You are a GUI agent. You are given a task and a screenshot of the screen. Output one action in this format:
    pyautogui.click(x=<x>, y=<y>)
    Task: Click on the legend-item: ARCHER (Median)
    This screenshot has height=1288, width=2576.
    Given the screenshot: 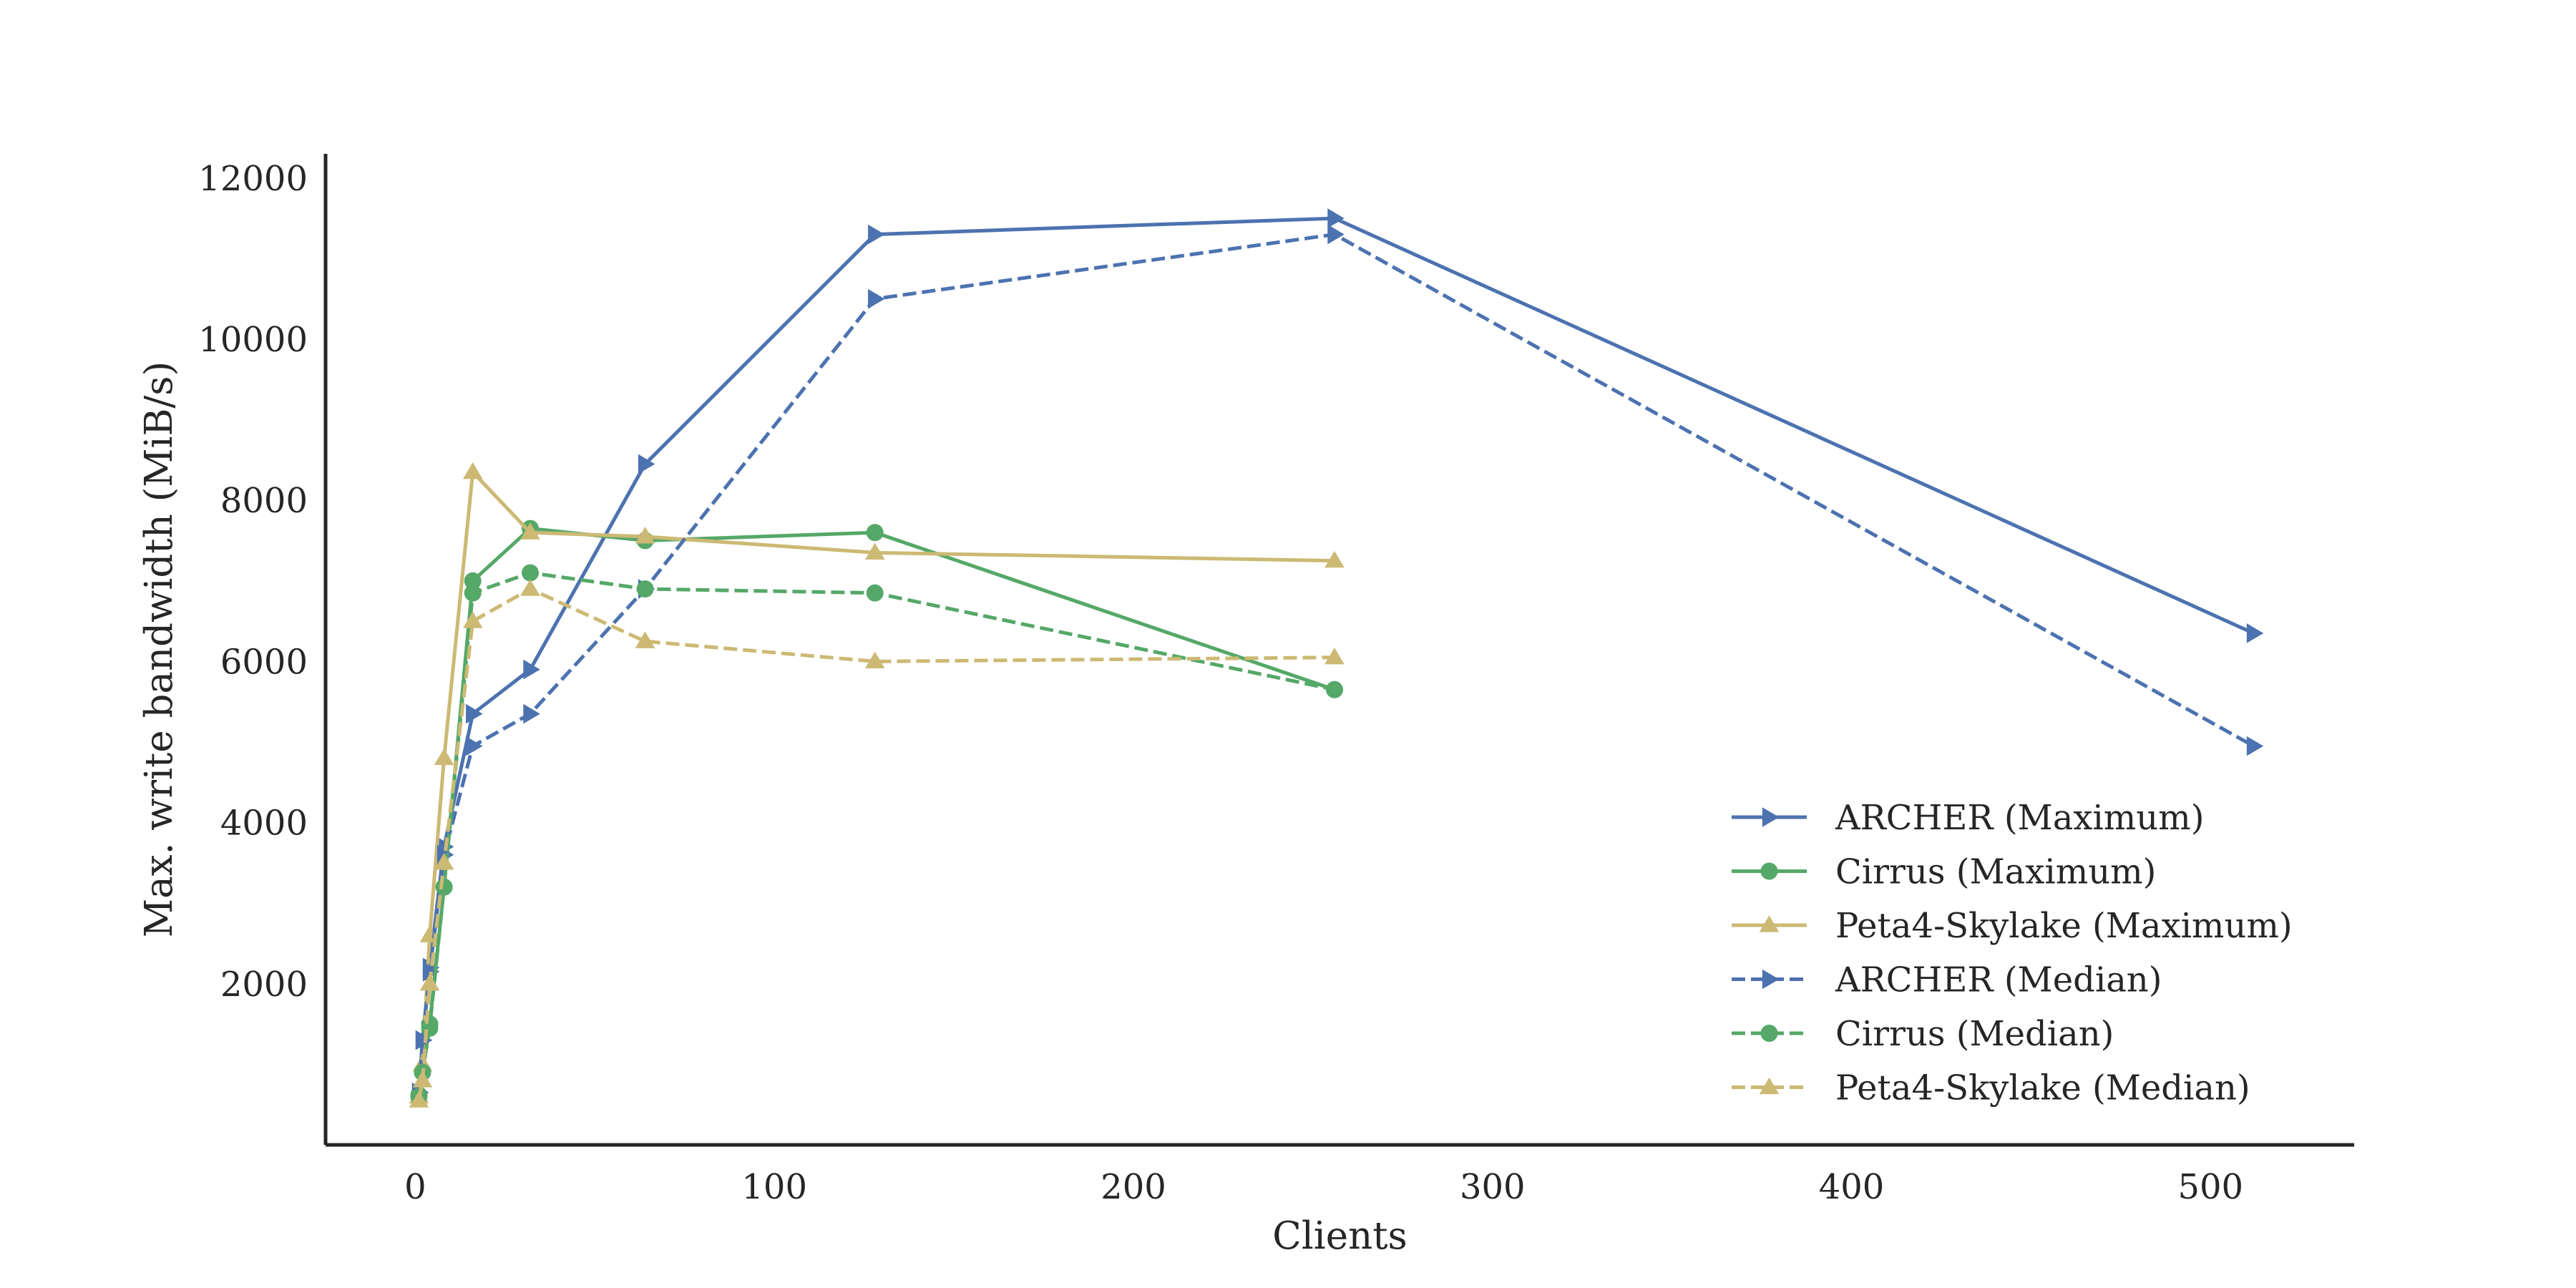 What is the action you would take?
    pyautogui.click(x=1947, y=980)
    